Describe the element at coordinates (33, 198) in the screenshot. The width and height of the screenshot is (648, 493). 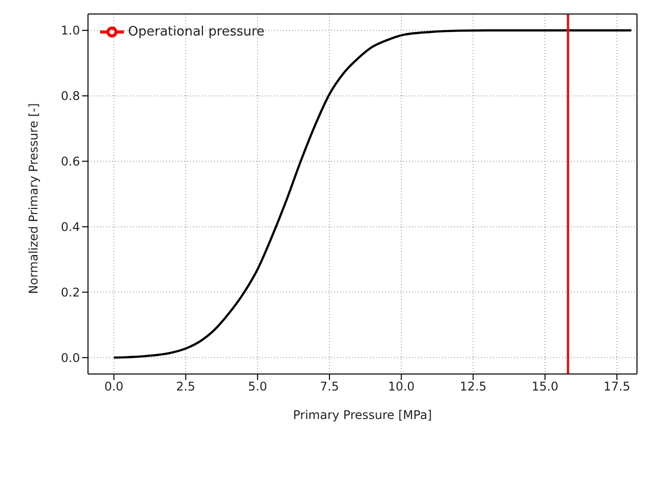
I see `y-axis-title: Normalized Primary Pressure [-]` at that location.